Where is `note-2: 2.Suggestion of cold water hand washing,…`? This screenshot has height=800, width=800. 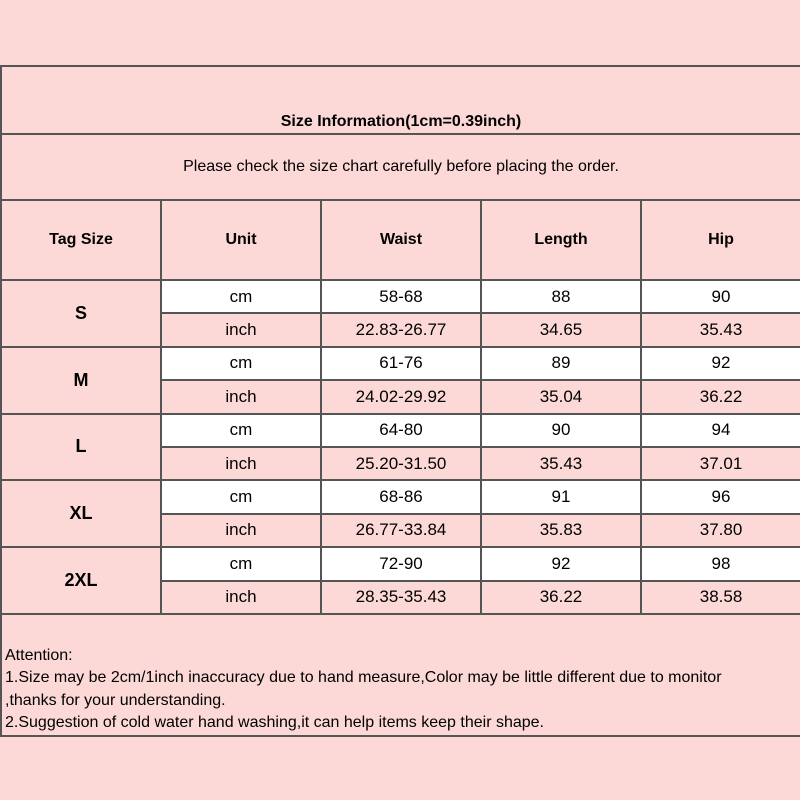
note-2: 2.Suggestion of cold water hand washing,… is located at coordinates (274, 723).